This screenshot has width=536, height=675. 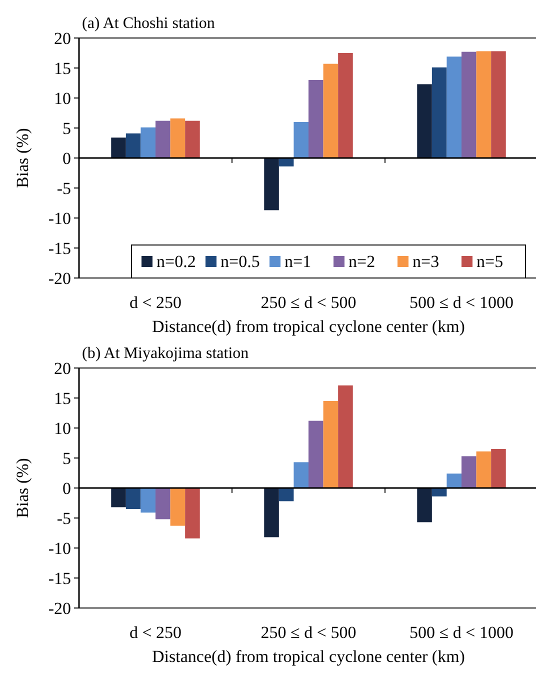 What do you see at coordinates (165, 353) in the screenshot?
I see `chart-title: (b) At Miyakojima station` at bounding box center [165, 353].